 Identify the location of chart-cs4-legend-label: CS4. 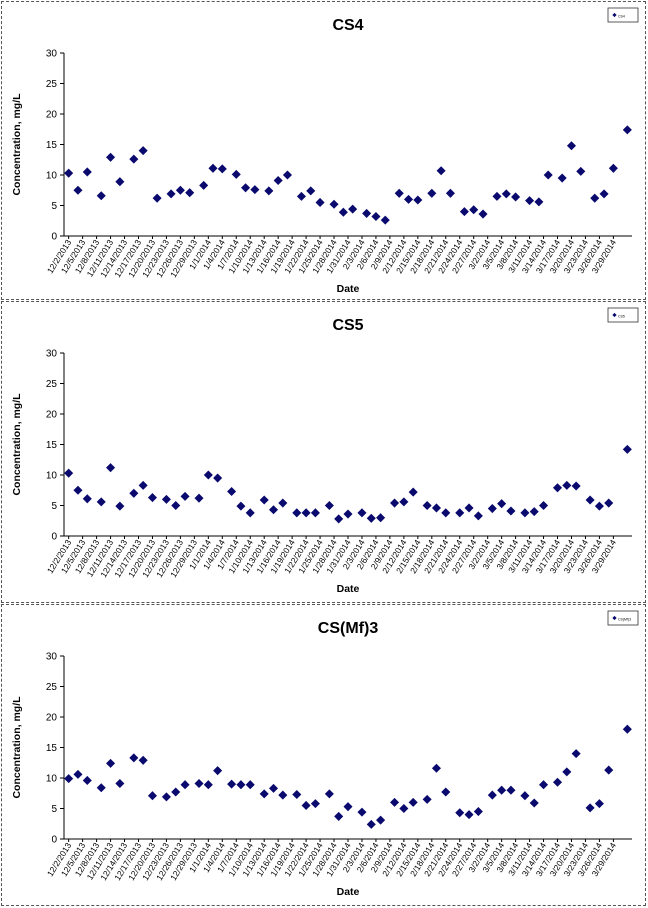
(621, 17).